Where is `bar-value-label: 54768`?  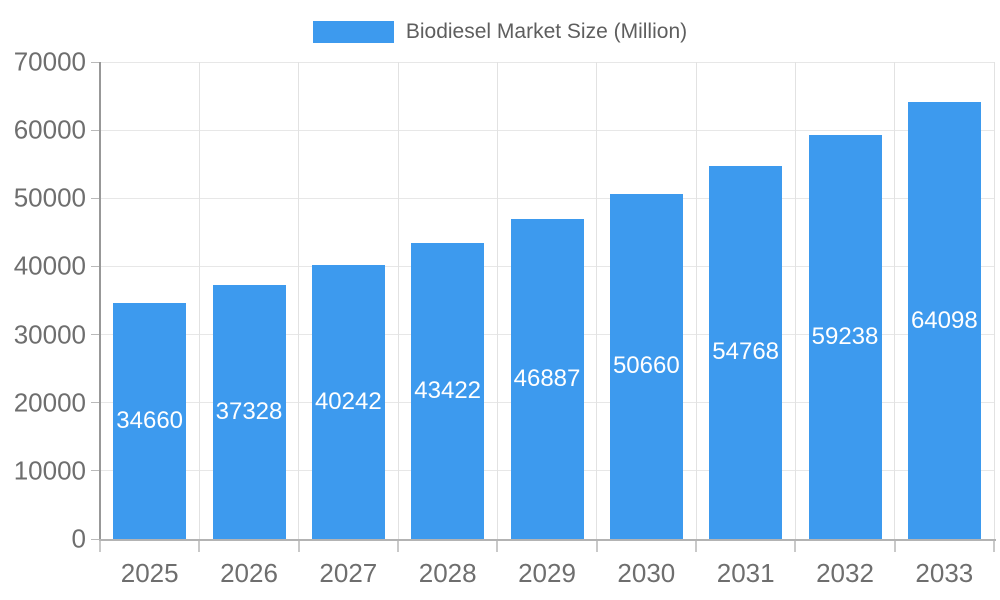 bar-value-label: 54768 is located at coordinates (746, 352).